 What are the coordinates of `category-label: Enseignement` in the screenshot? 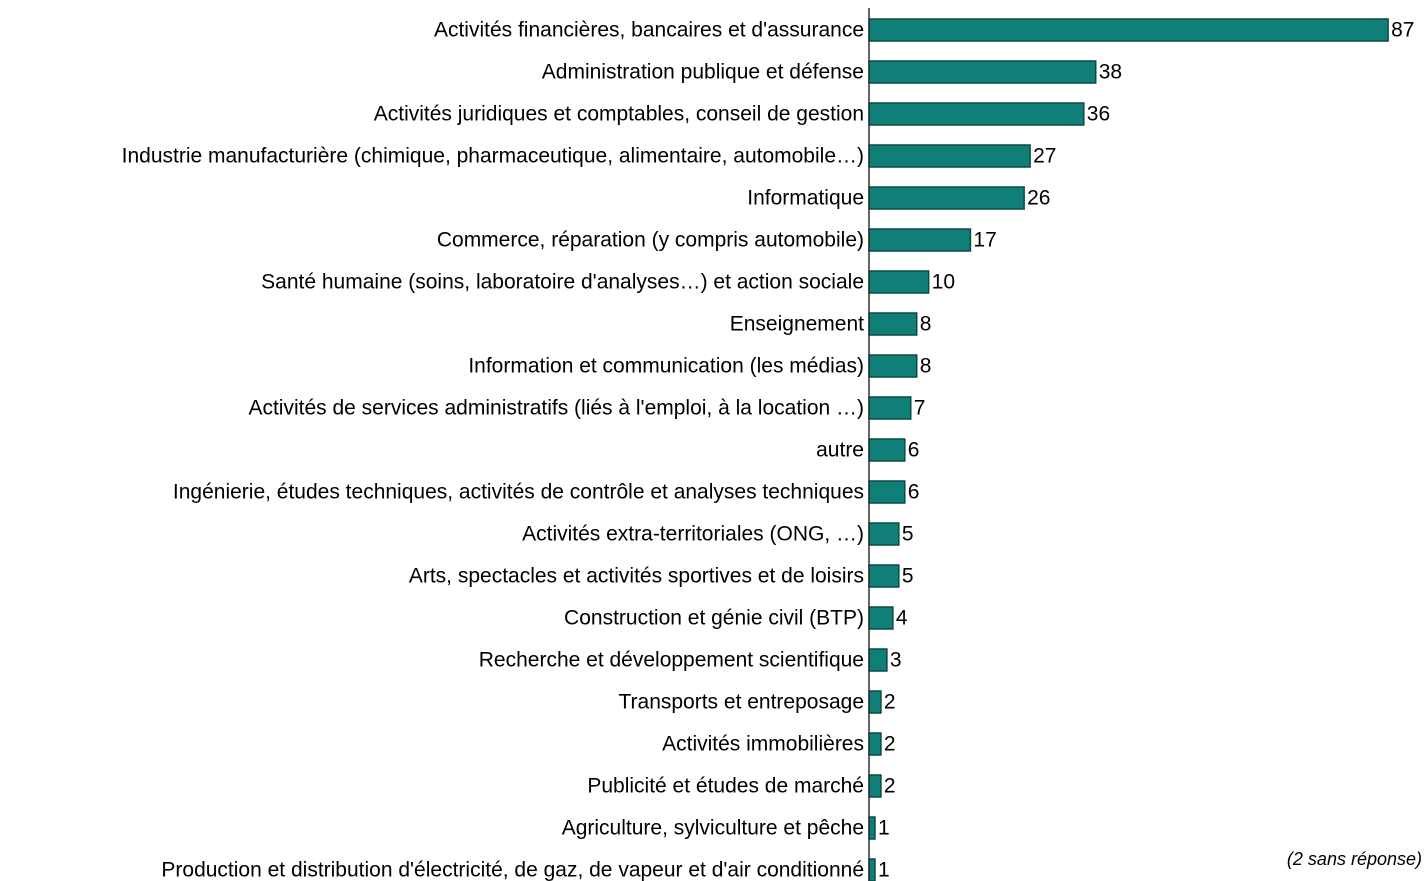 It's located at (797, 324).